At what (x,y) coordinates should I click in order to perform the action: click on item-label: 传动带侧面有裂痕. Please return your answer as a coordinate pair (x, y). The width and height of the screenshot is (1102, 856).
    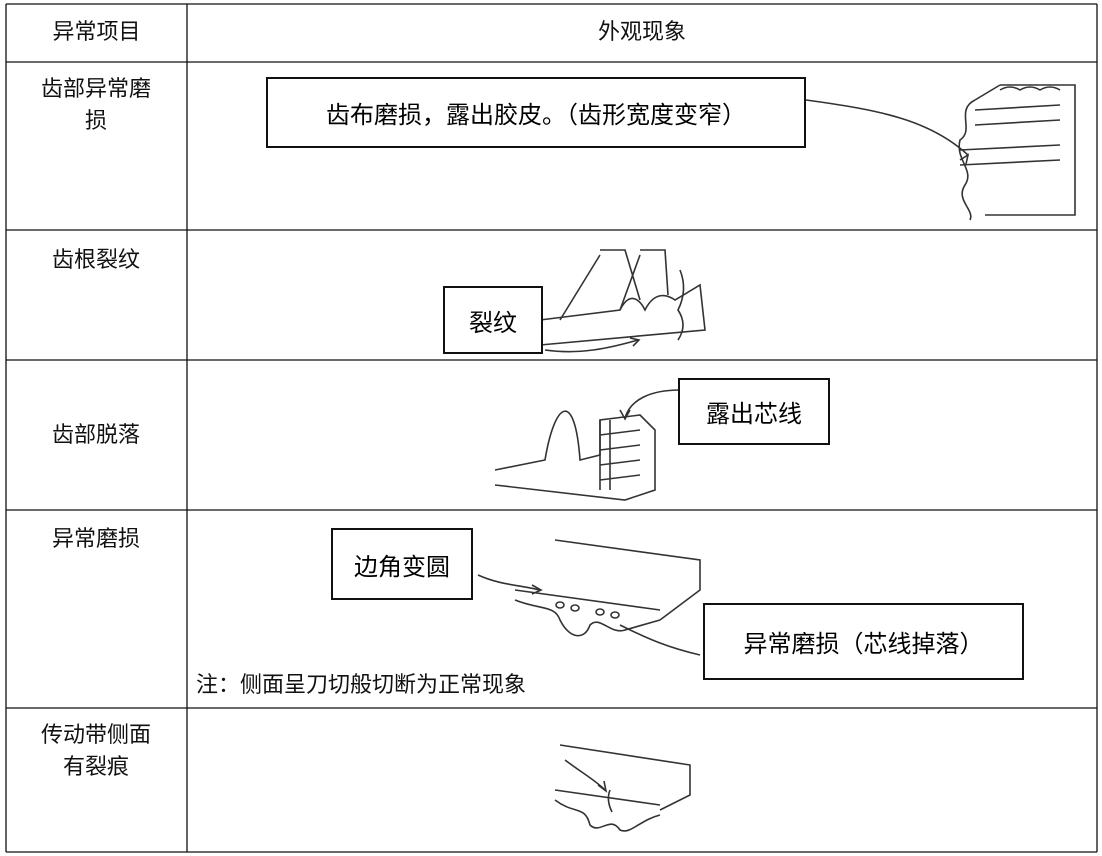
    Looking at the image, I should click on (96, 751).